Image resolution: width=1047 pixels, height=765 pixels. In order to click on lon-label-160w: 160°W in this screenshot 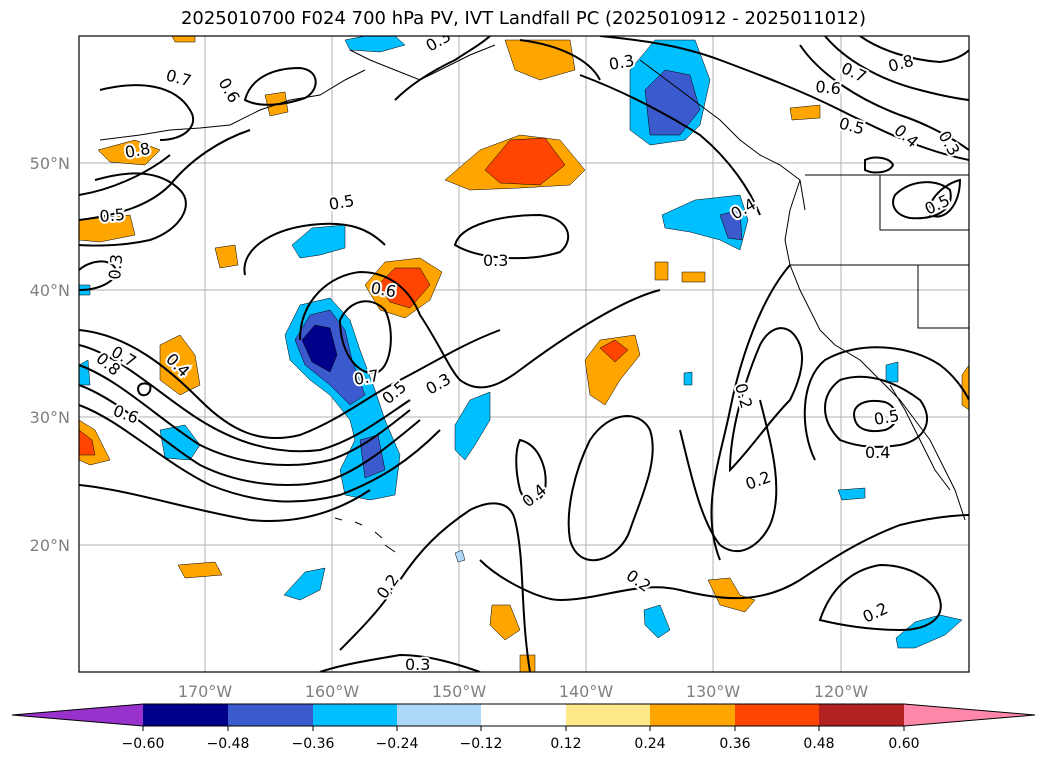, I will do `click(332, 691)`.